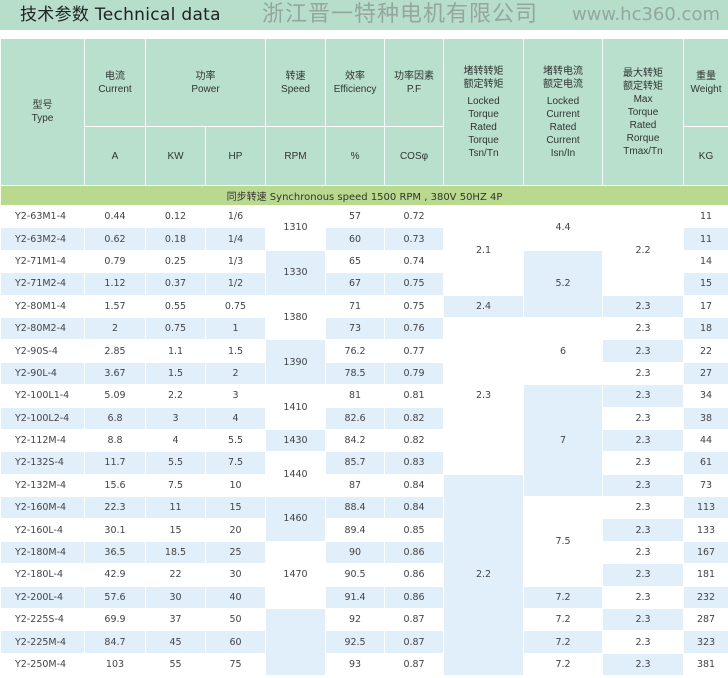  Describe the element at coordinates (705, 396) in the screenshot. I see `cell-weight: 34` at that location.